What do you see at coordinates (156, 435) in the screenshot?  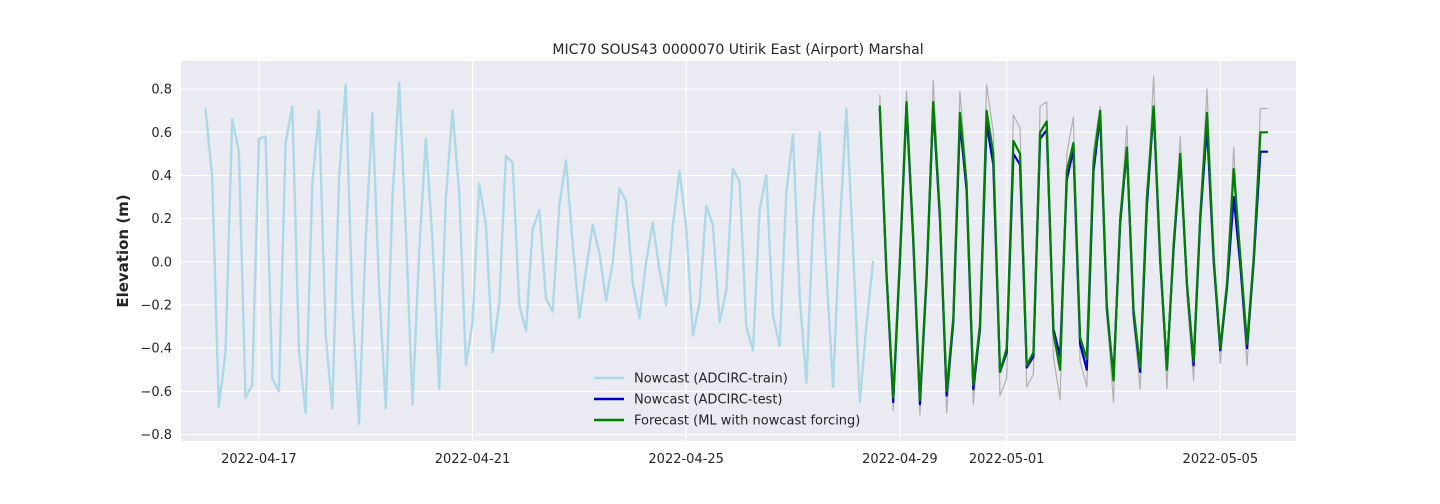 I see `y-tick-label: −0.8` at bounding box center [156, 435].